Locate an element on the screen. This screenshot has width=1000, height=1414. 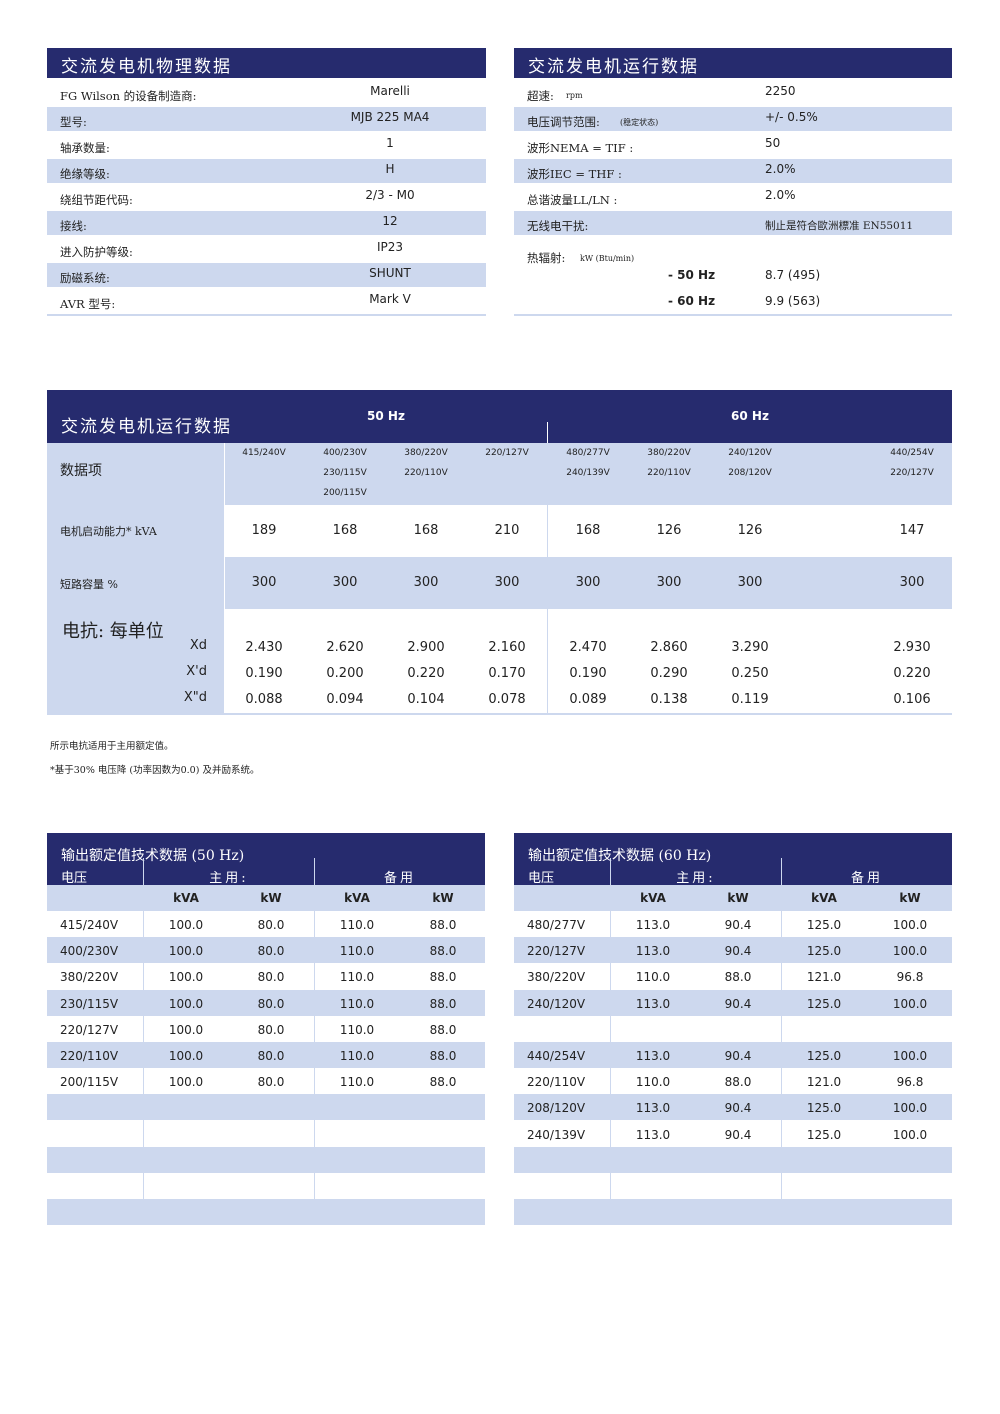
hz60-label: 60 Hz is located at coordinates (750, 416).